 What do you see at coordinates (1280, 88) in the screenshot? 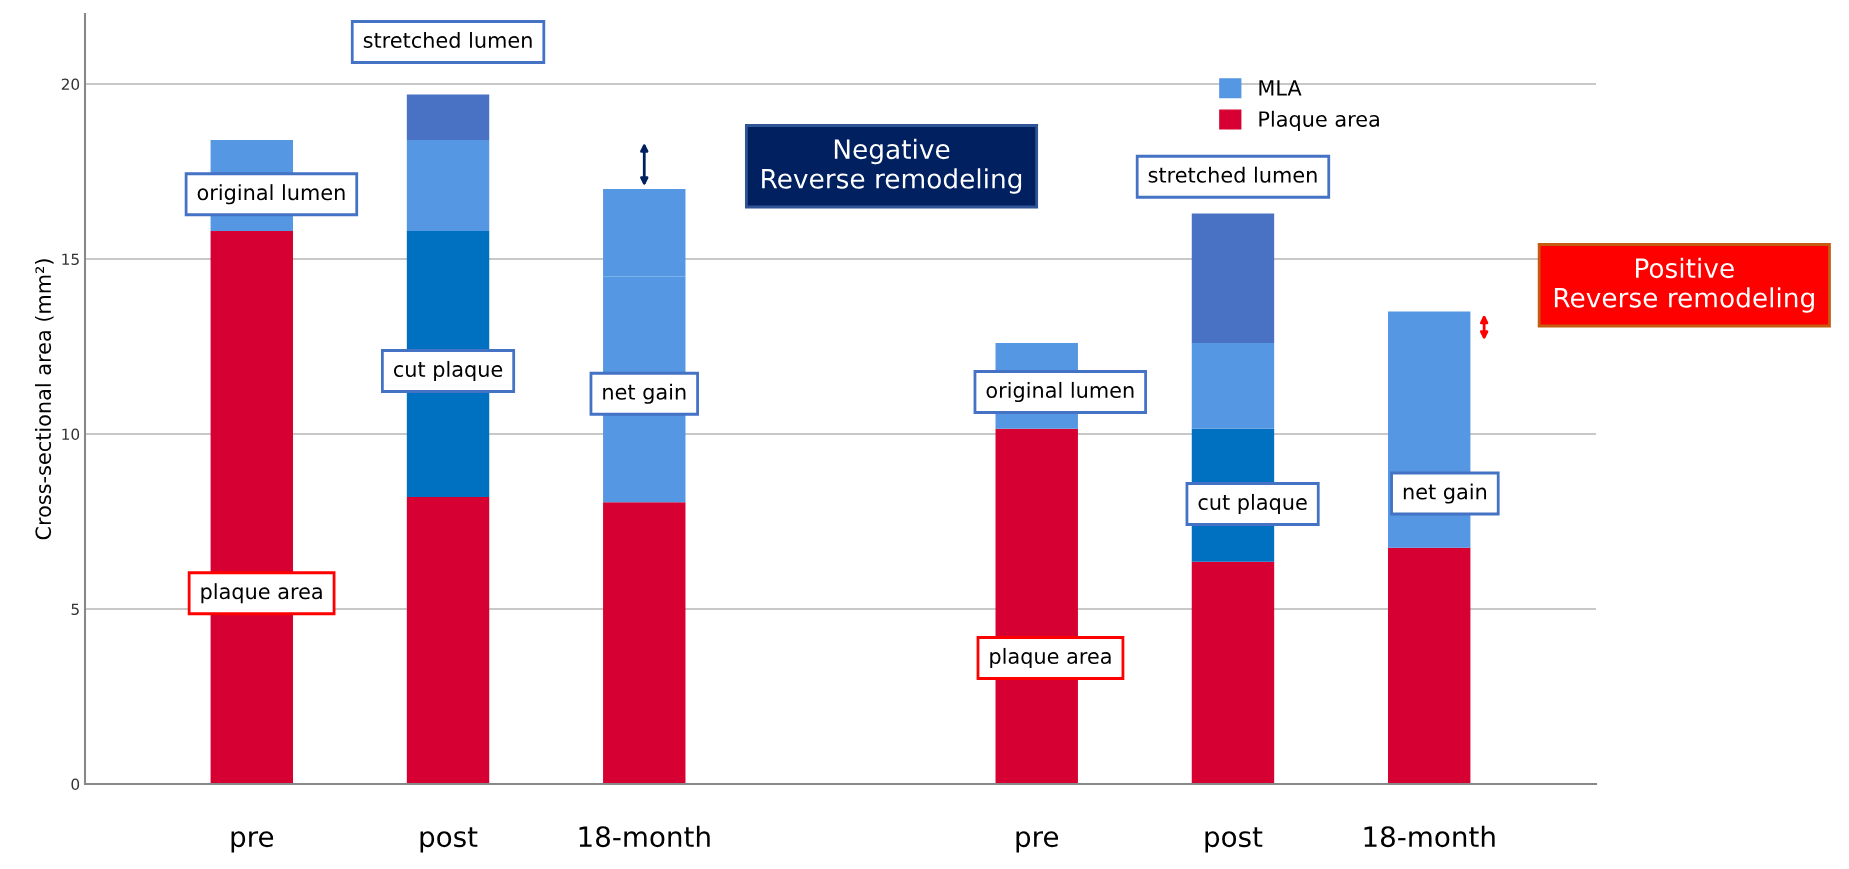
I see `legend-label: MLA` at bounding box center [1280, 88].